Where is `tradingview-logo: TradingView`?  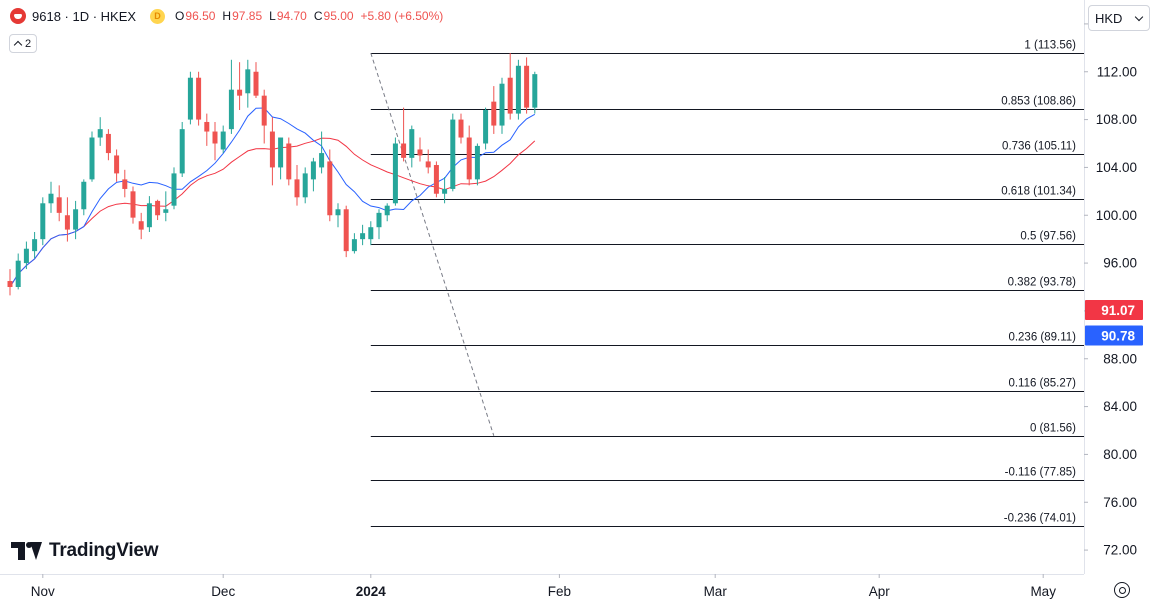 tradingview-logo: TradingView is located at coordinates (85, 551).